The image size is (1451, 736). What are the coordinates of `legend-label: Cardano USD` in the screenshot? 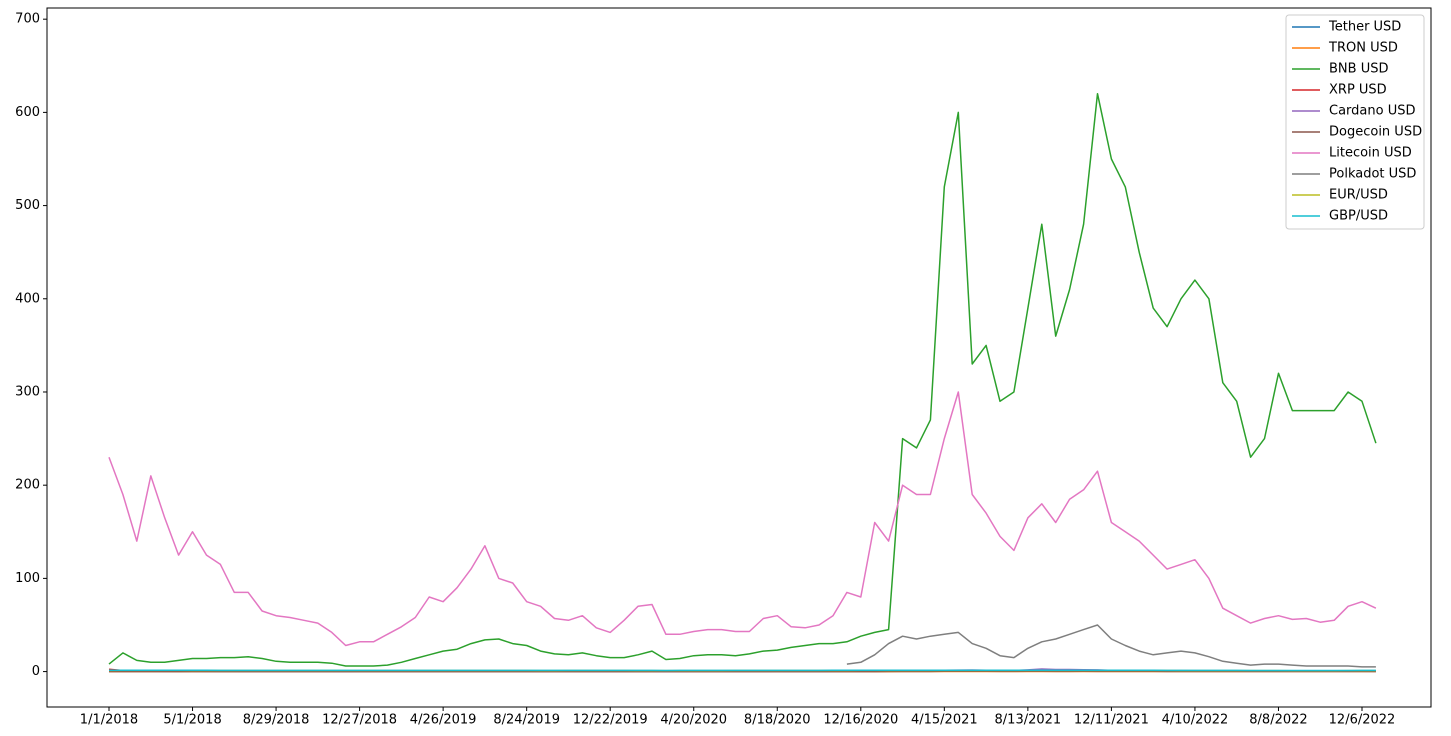 It's located at (1372, 111).